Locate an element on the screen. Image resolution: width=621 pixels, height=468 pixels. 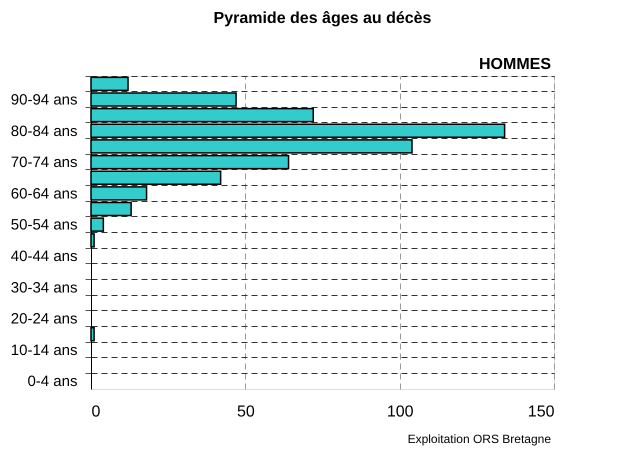
text: HOMMES is located at coordinates (515, 64).